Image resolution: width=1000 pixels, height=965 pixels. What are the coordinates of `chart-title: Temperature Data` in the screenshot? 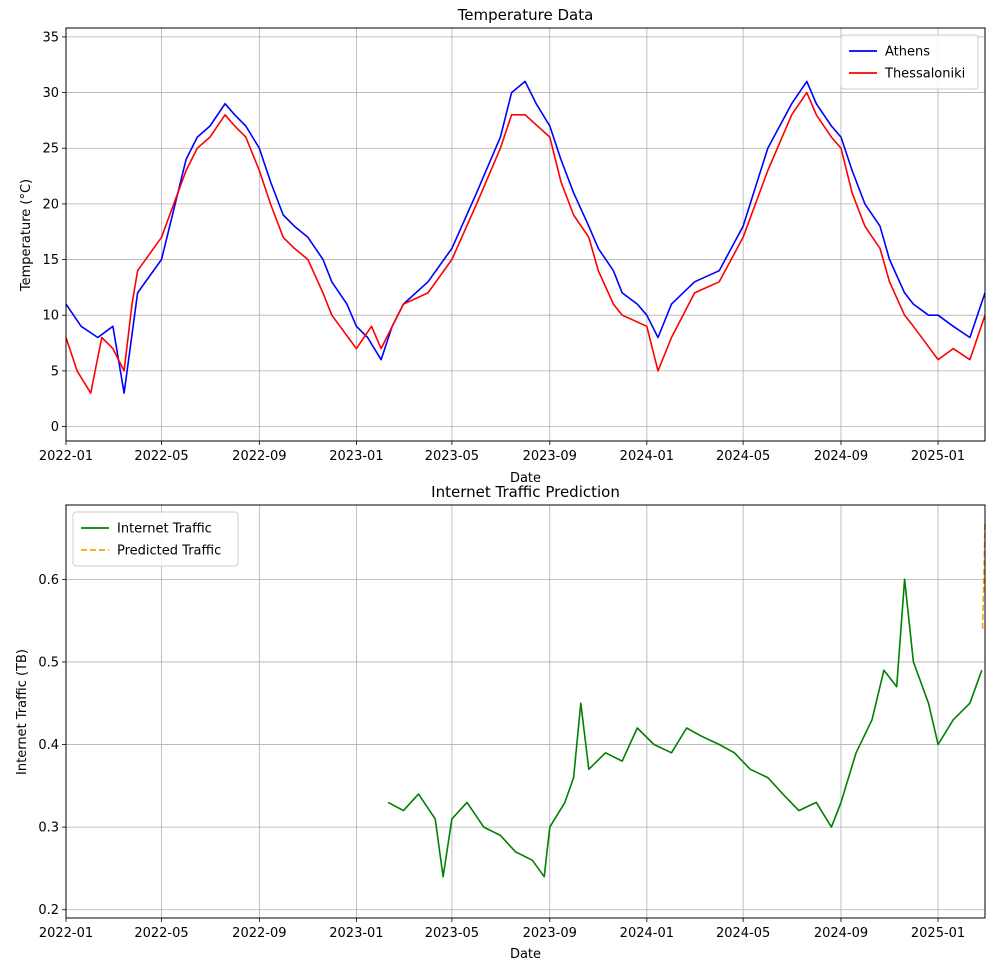 It's located at (525, 15).